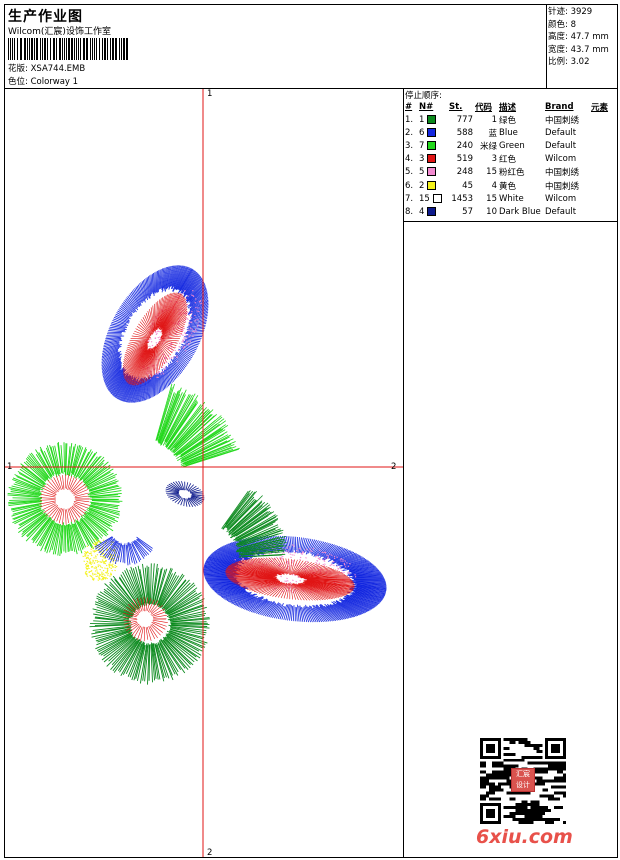  Describe the element at coordinates (523, 780) in the screenshot. I see `red-seal-stamp: 汇宸 设计` at that location.